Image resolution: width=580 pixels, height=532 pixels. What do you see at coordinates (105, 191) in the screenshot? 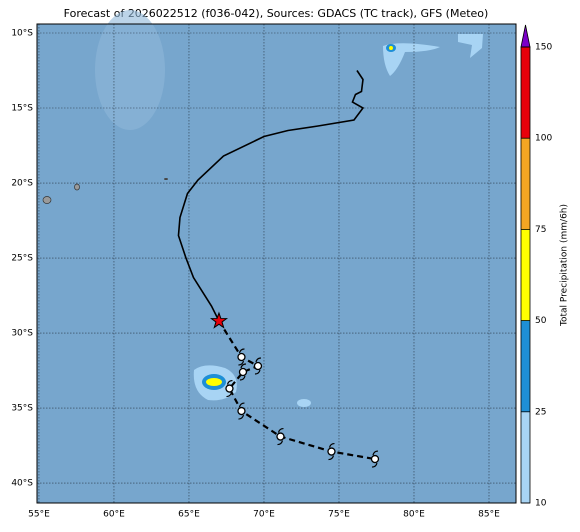
I see `islands` at bounding box center [105, 191].